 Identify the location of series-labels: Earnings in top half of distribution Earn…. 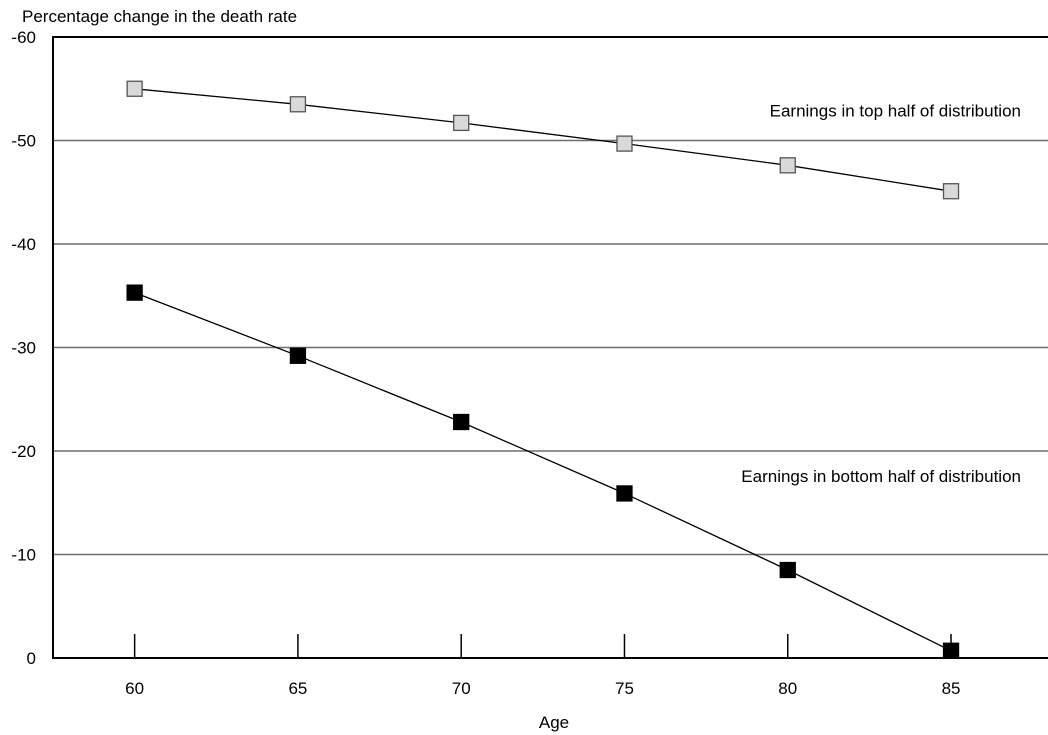
(881, 294).